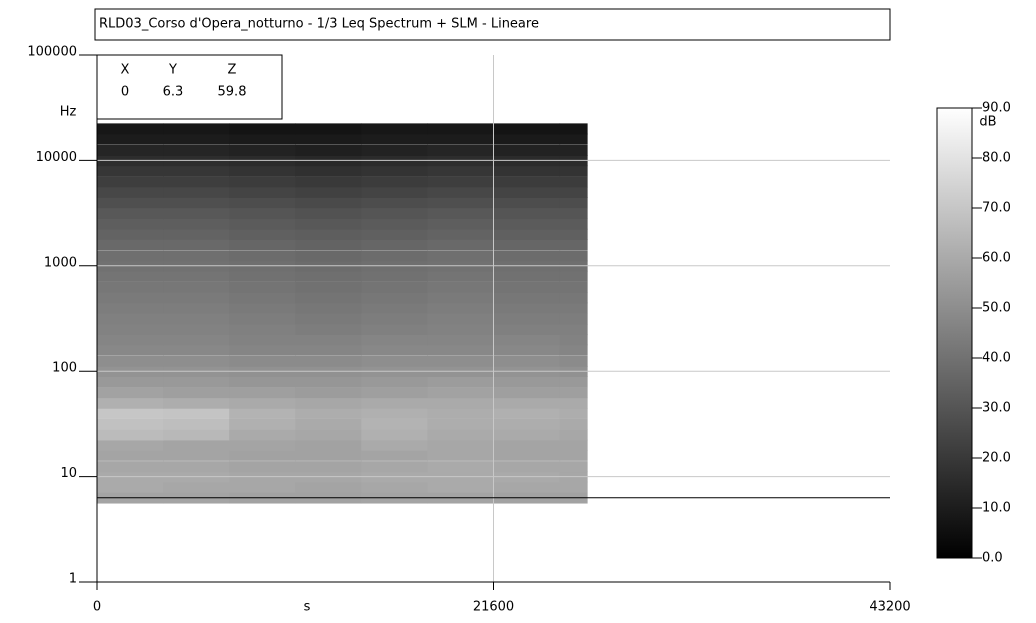  What do you see at coordinates (173, 92) in the screenshot?
I see `cursor-value: 6.3` at bounding box center [173, 92].